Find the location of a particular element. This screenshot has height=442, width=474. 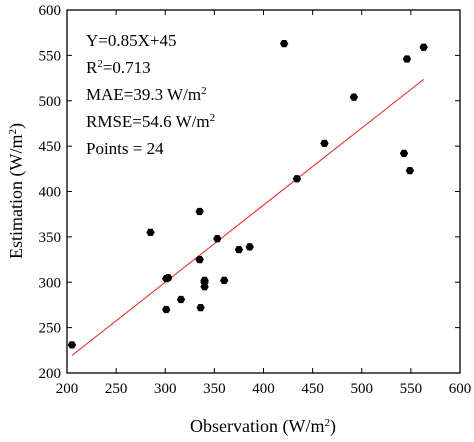

y-tick-label: 500 is located at coordinates (50, 102).